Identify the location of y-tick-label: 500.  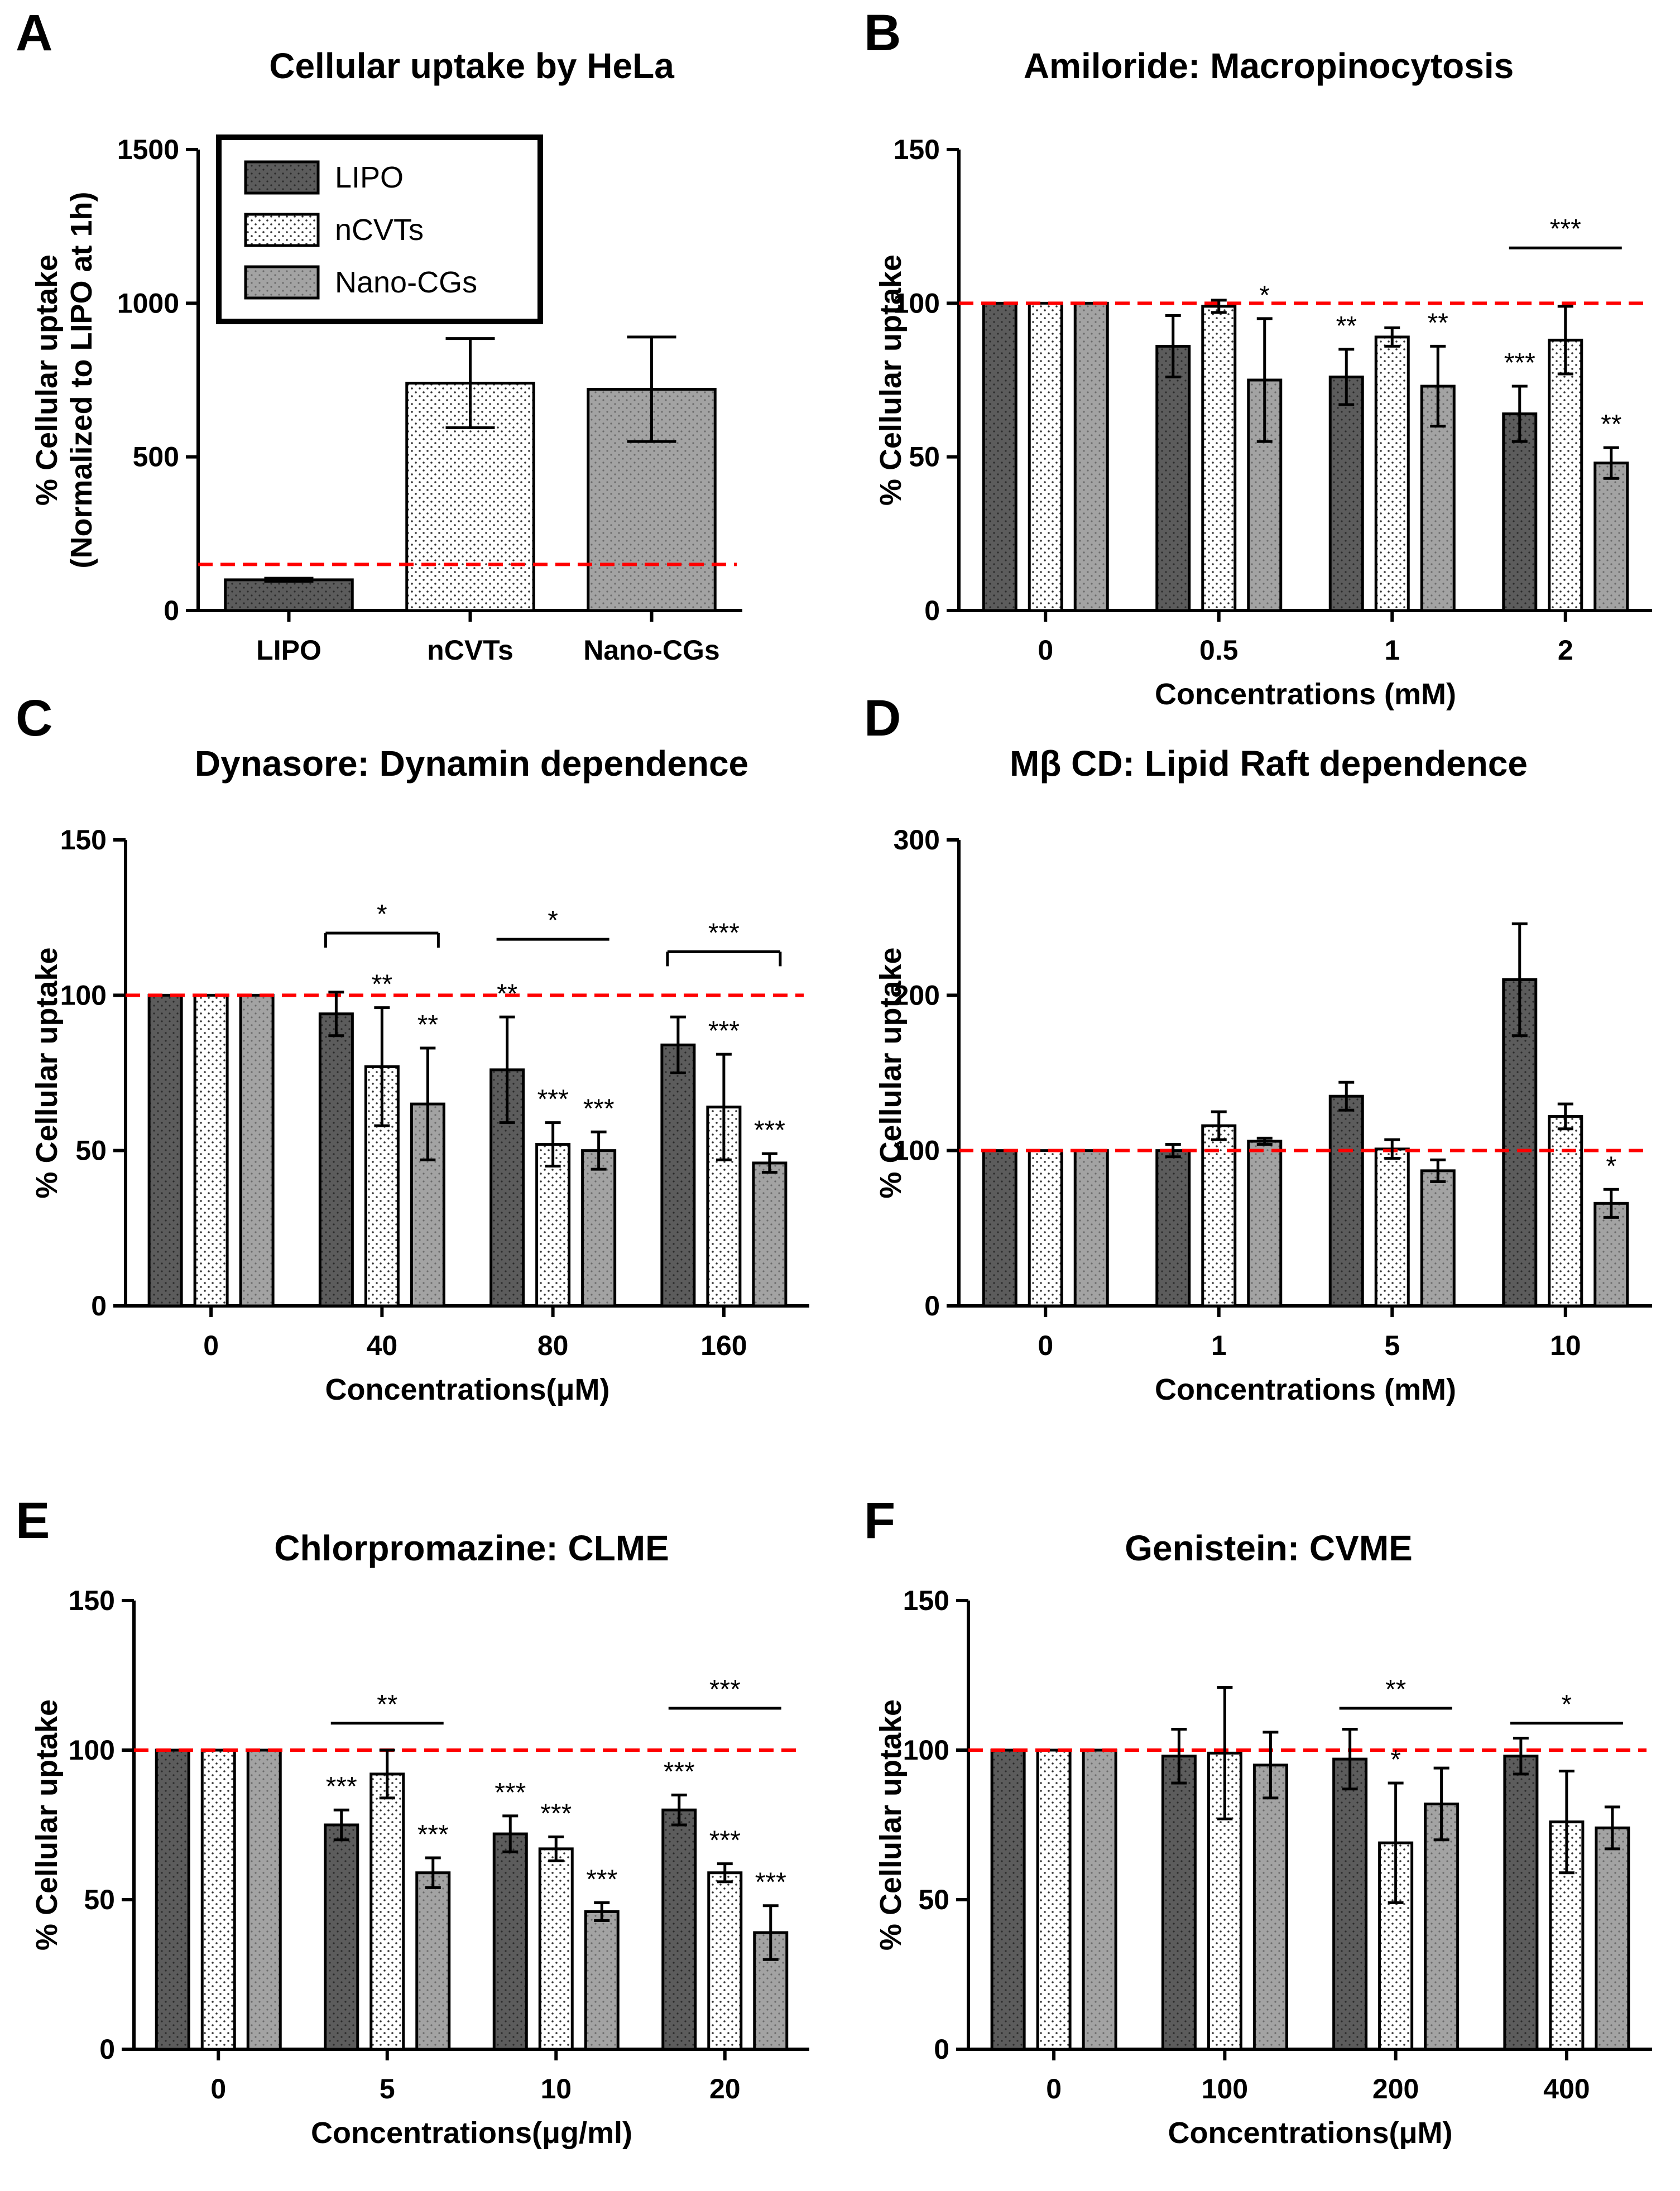
(156, 457).